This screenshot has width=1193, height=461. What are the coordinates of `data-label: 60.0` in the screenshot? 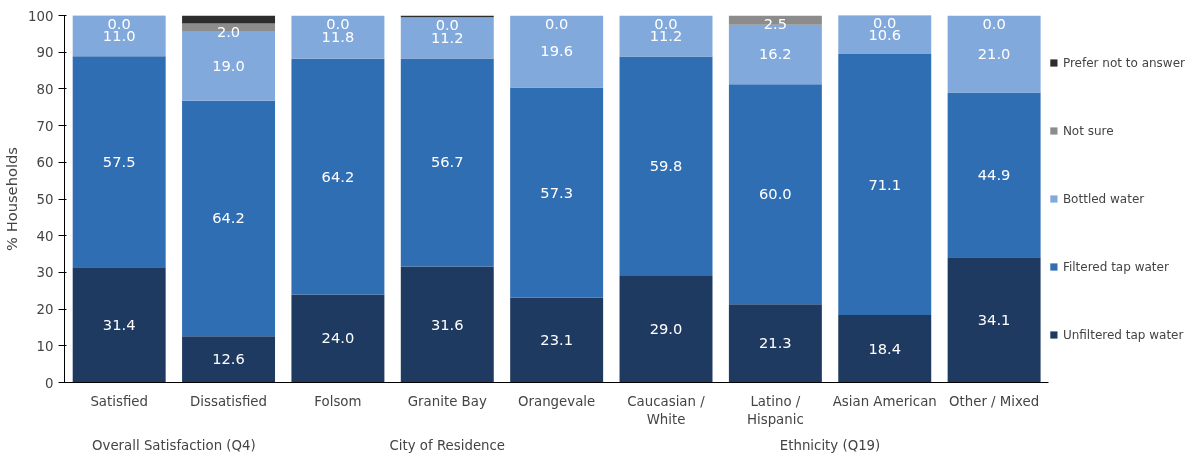 It's located at (775, 194).